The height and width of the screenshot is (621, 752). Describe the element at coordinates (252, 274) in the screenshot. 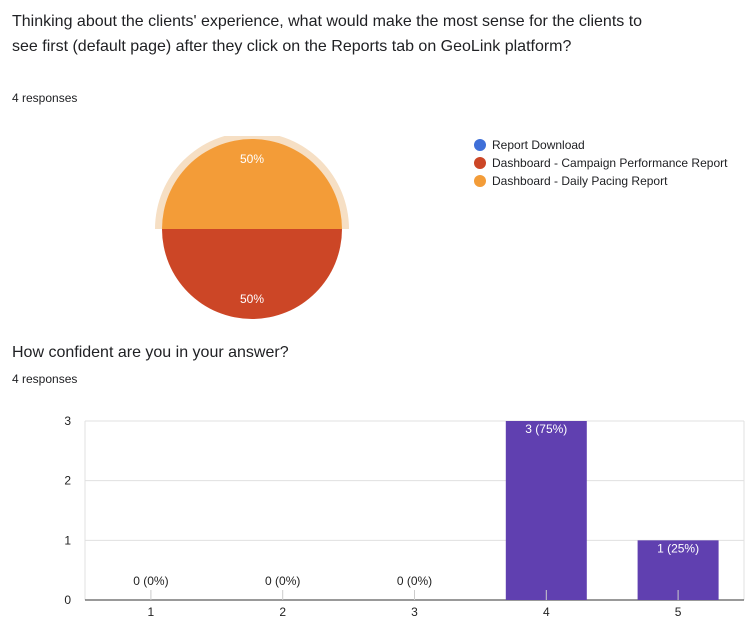

I see `pie-slice-dashboard-campaign-performance-report` at that location.